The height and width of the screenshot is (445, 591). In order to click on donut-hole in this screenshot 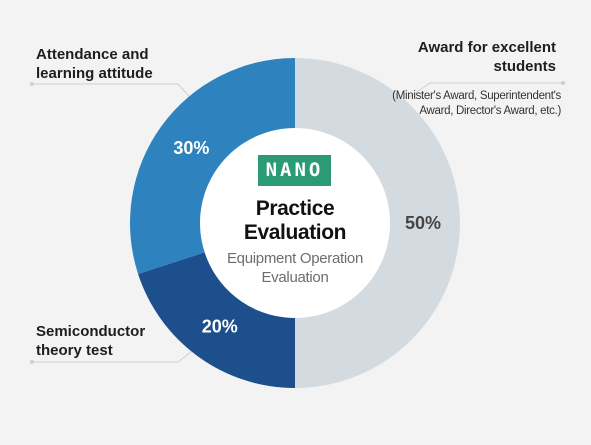, I will do `click(295, 223)`.